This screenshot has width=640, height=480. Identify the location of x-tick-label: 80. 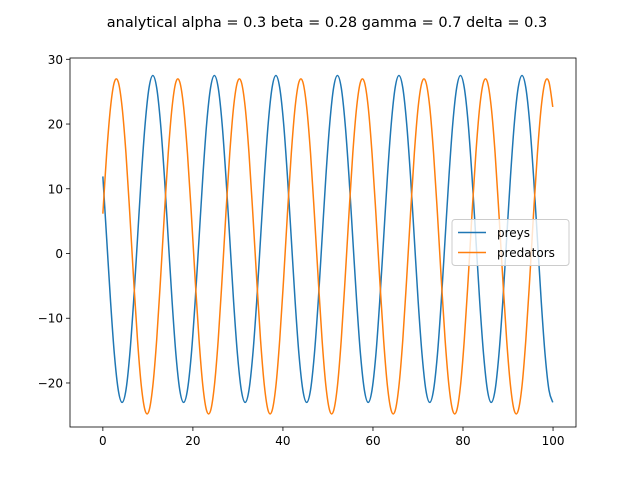
(462, 441).